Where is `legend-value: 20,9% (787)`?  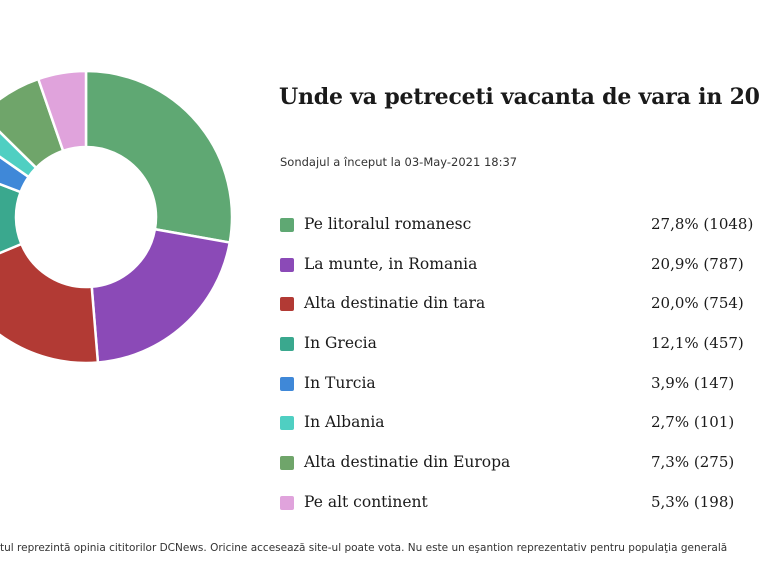
legend-value: 20,9% (787) is located at coordinates (697, 263).